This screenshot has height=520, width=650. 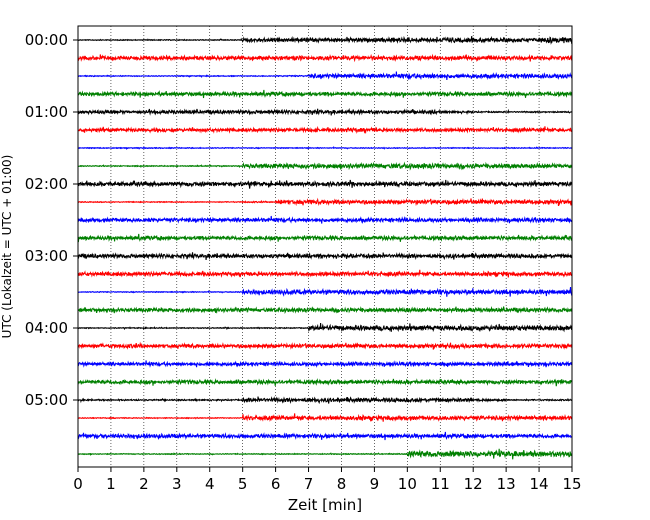 What do you see at coordinates (539, 484) in the screenshot?
I see `x-tick-label: 14` at bounding box center [539, 484].